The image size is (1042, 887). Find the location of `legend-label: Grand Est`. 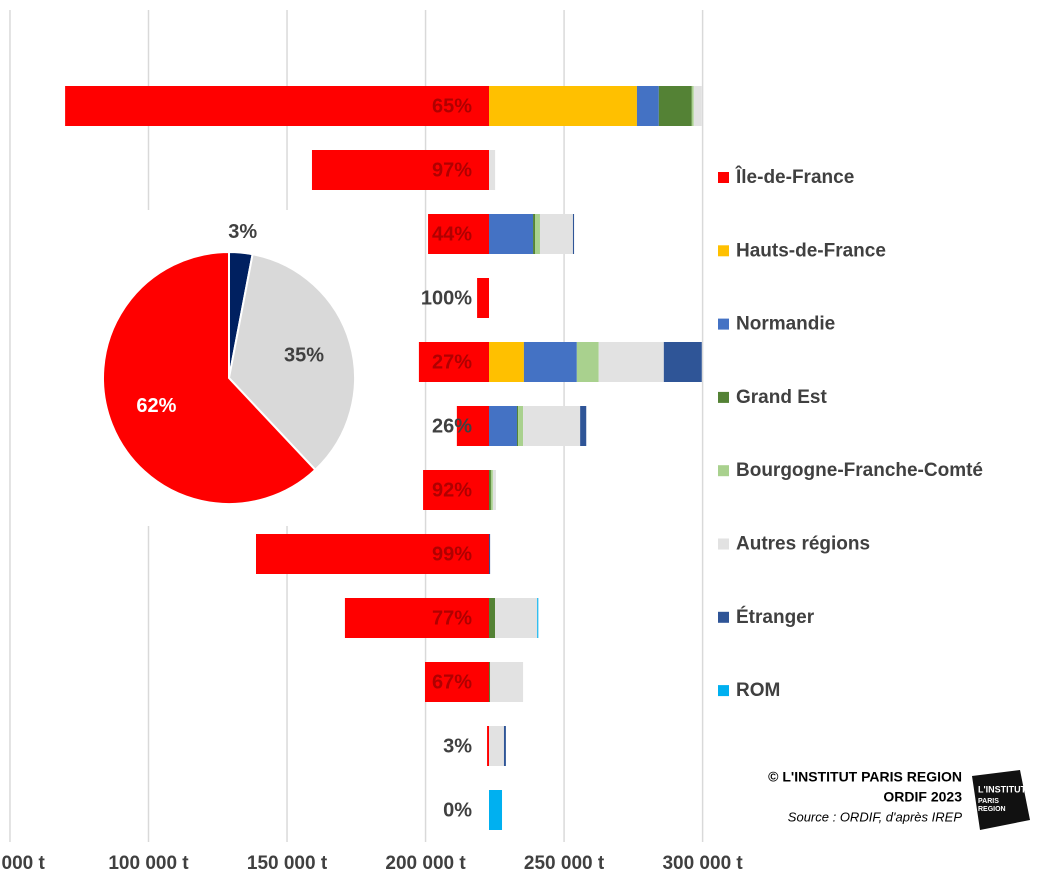

legend-label: Grand Est is located at coordinates (781, 397).